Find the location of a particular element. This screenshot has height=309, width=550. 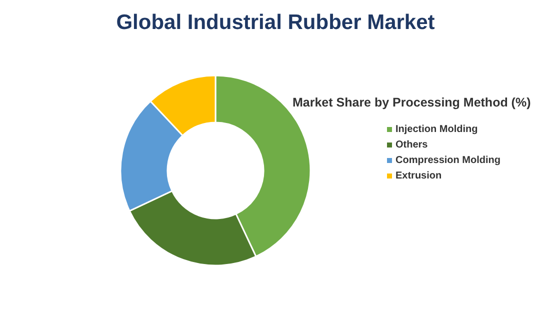

legend-label: Injection Molding is located at coordinates (437, 129).